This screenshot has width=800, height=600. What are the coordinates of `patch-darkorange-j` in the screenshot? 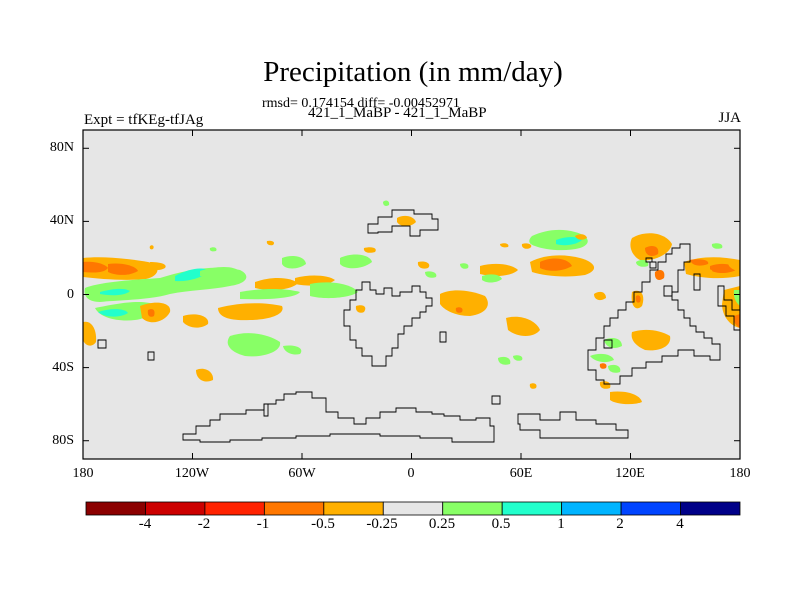 It's located at (699, 262).